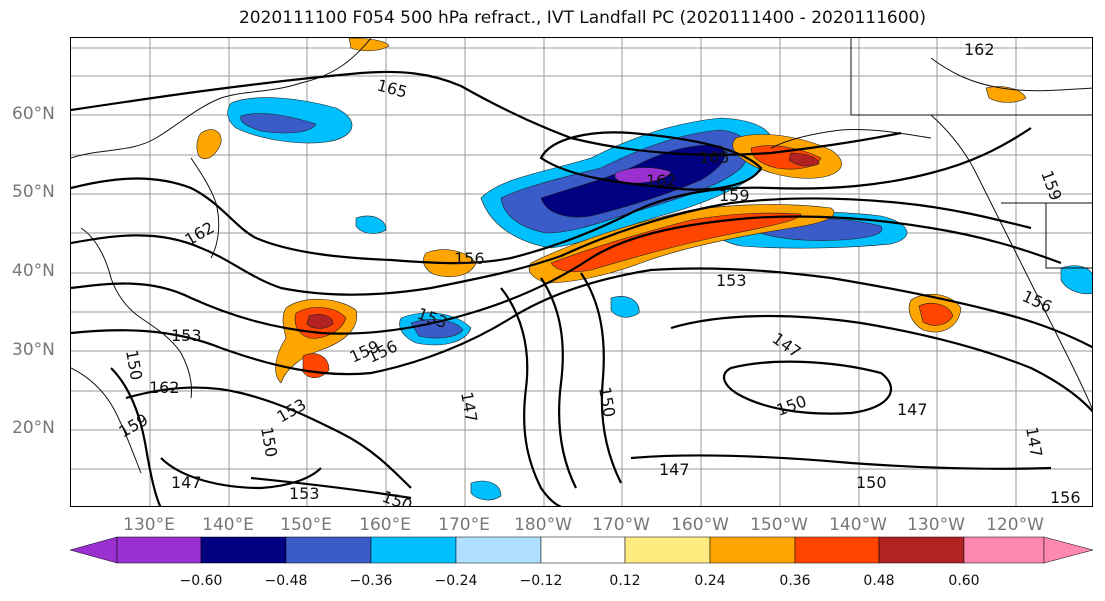 The width and height of the screenshot is (1105, 601). What do you see at coordinates (456, 581) in the screenshot?
I see `colorbar-tick-4: −0.24` at bounding box center [456, 581].